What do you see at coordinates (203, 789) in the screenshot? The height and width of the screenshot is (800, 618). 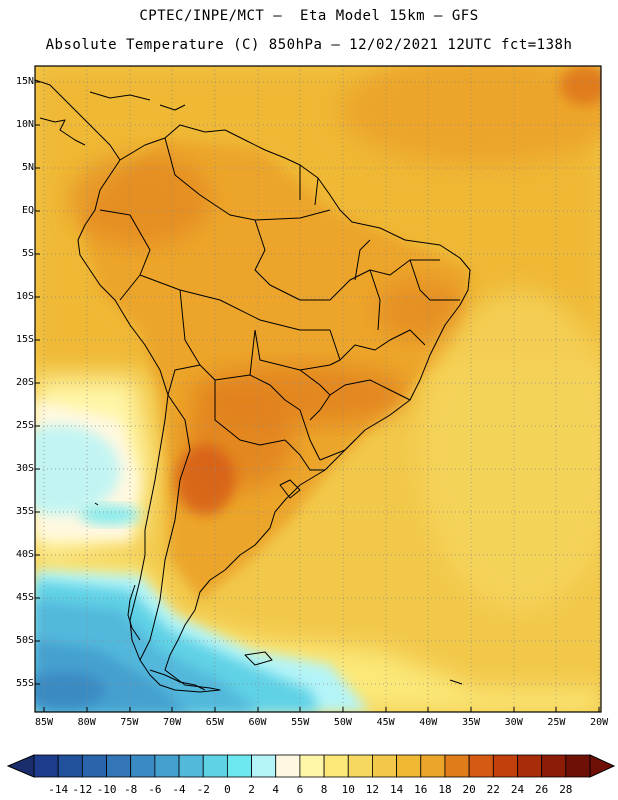 I see `colorbar-label: -2` at bounding box center [203, 789].